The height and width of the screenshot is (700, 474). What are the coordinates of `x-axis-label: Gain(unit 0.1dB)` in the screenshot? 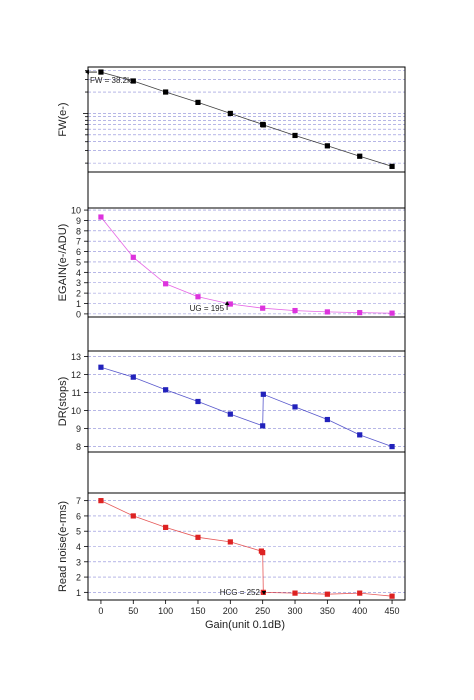 It's located at (245, 625).